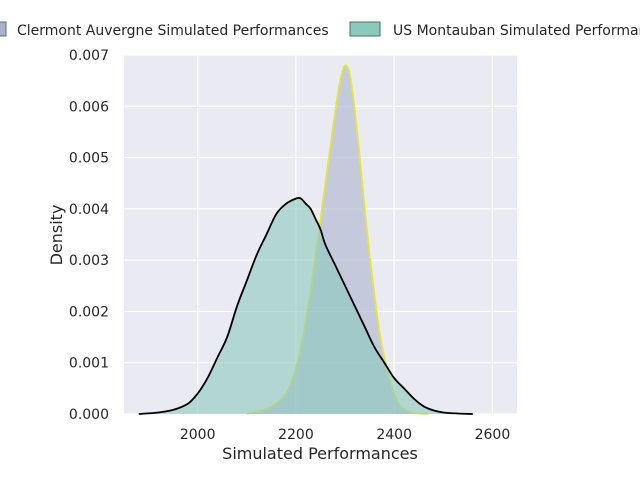  What do you see at coordinates (516, 31) in the screenshot?
I see `legend-label-montauban: US Montauban Simulated Performances` at bounding box center [516, 31].